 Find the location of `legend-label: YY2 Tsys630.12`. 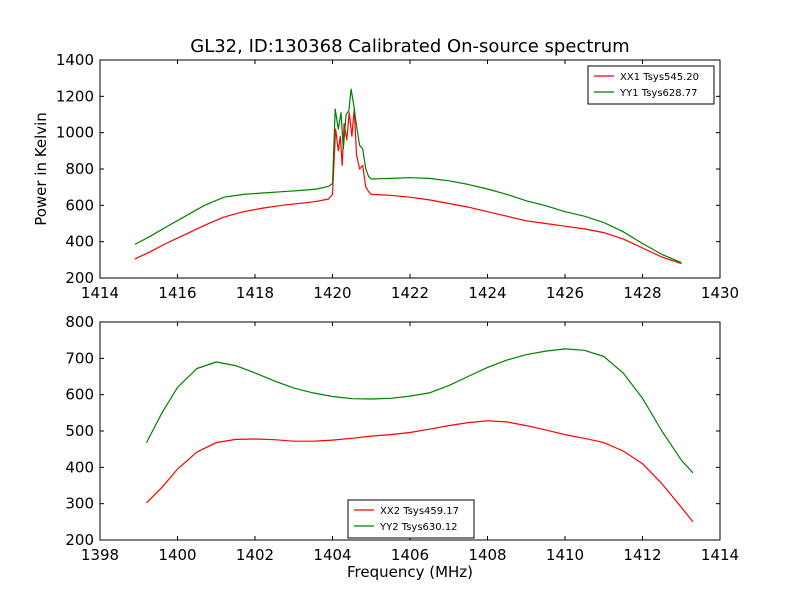

legend-label: YY2 Tsys630.12 is located at coordinates (418, 527).